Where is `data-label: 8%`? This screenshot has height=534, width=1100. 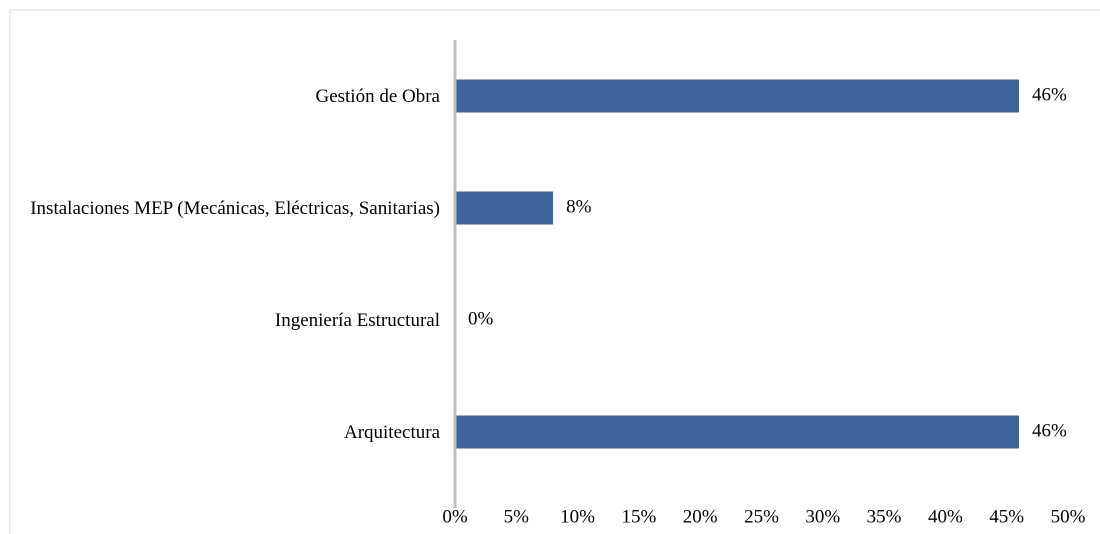
data-label: 8% is located at coordinates (579, 206).